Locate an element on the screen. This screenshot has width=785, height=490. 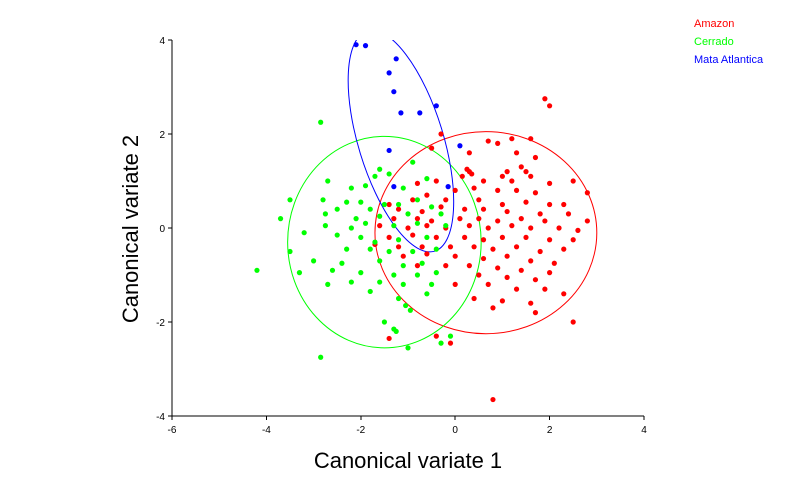
y-tick-label: -4 is located at coordinates (160, 417).